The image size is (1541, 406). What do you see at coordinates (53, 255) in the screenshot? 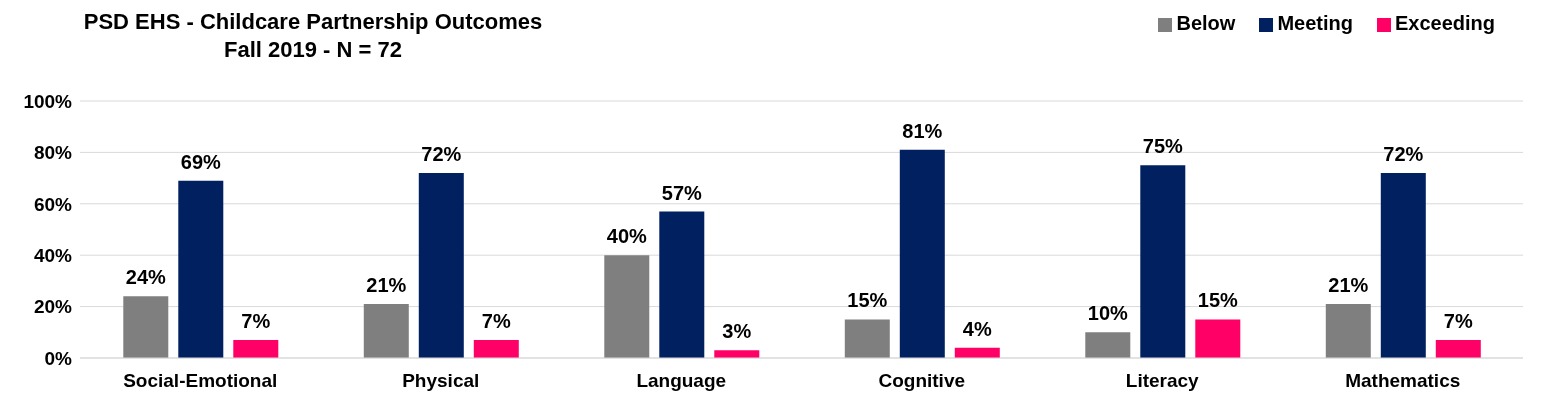
I see `y-tick-label: 40%` at bounding box center [53, 255].